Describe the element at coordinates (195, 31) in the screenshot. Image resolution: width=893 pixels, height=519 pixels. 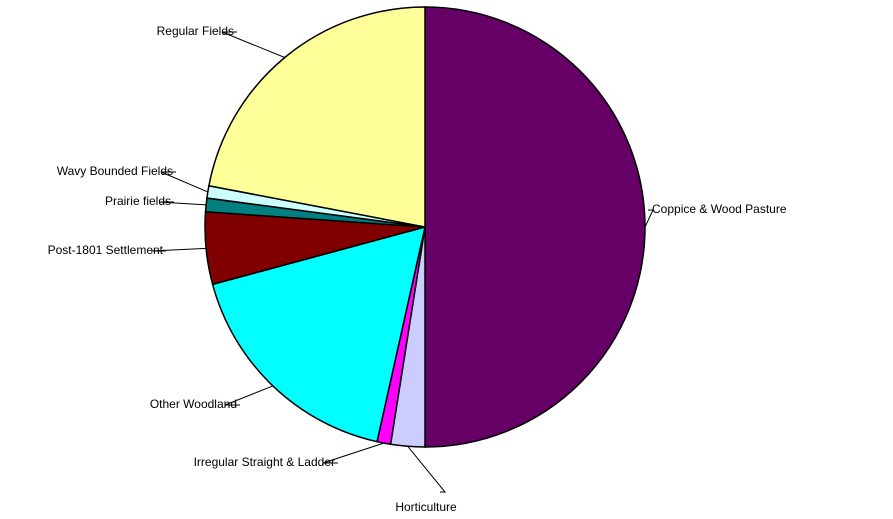
I see `slice-label: Regular Fields` at that location.